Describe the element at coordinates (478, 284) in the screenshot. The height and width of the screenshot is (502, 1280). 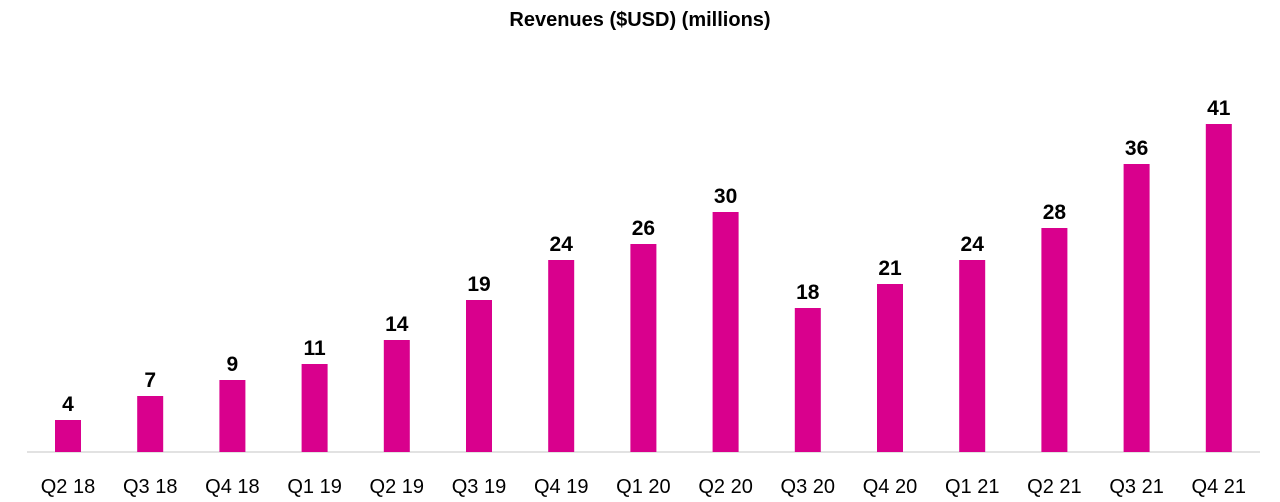
I see `data-label: 19` at that location.